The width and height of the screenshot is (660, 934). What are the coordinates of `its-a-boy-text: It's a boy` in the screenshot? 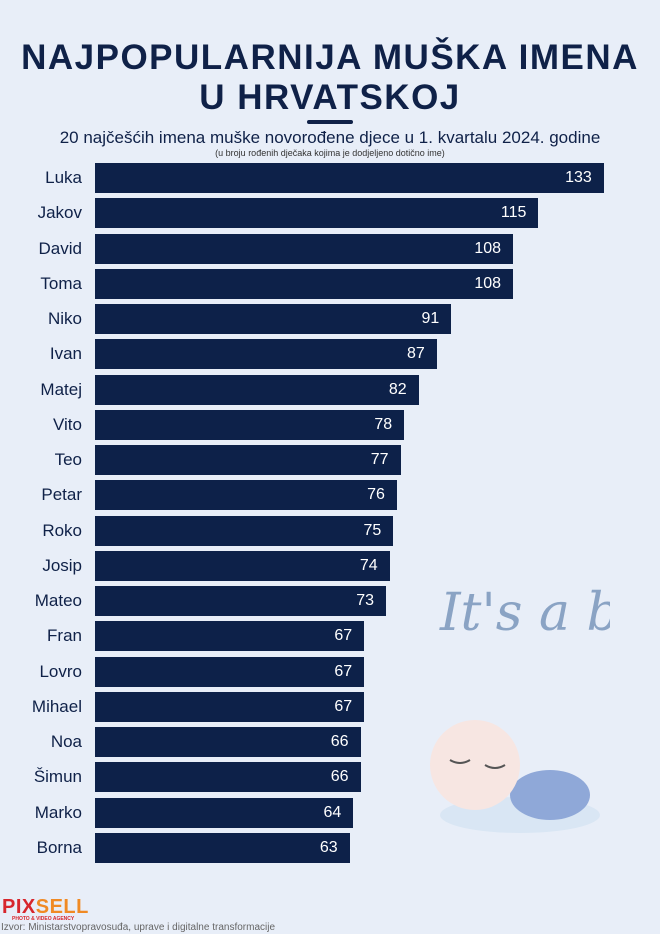 It's located at (524, 613).